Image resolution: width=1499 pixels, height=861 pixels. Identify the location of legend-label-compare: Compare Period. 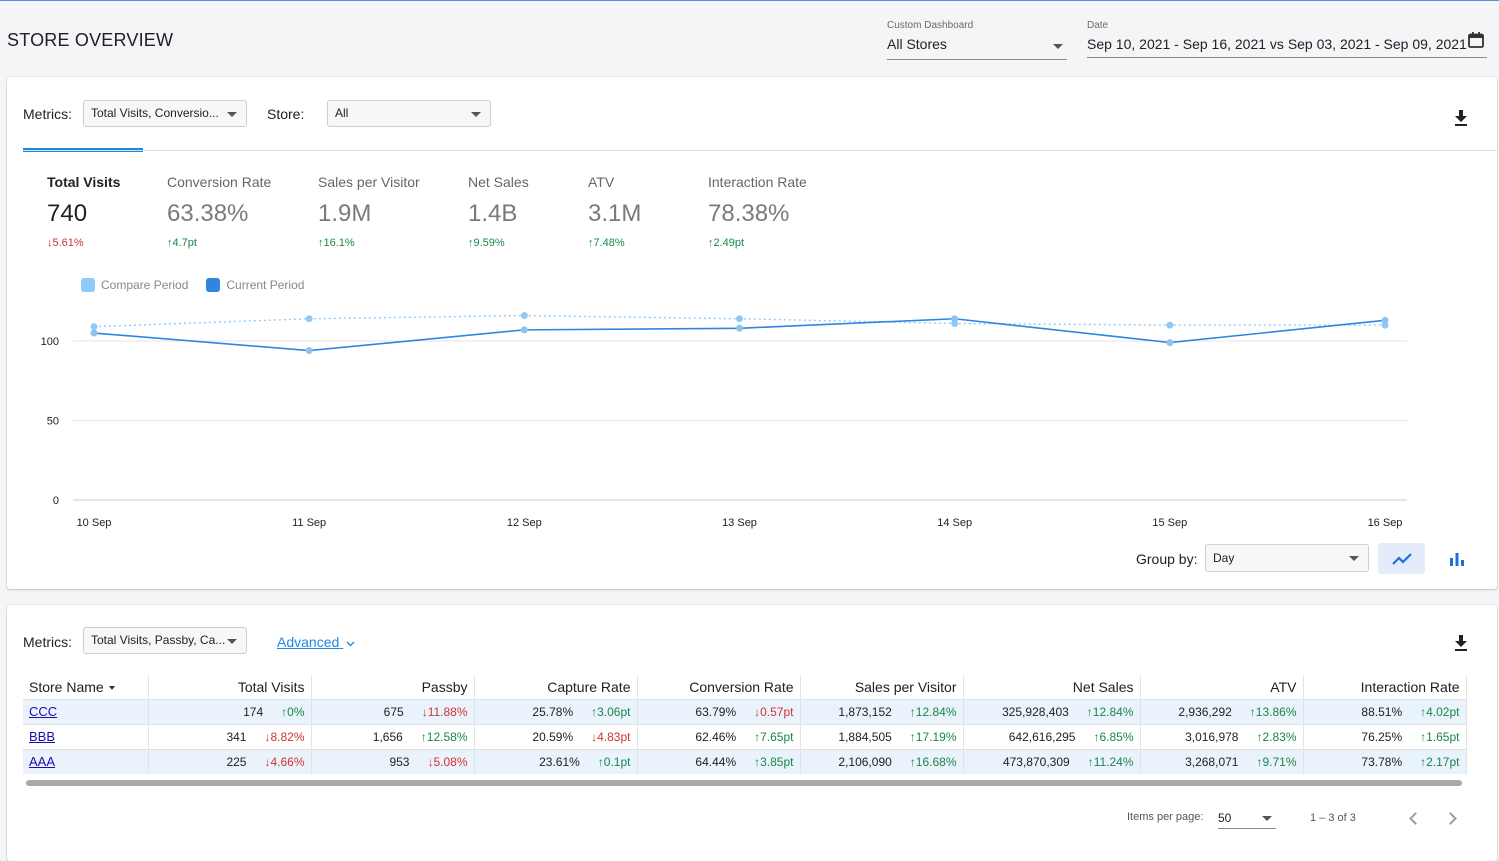
(145, 285).